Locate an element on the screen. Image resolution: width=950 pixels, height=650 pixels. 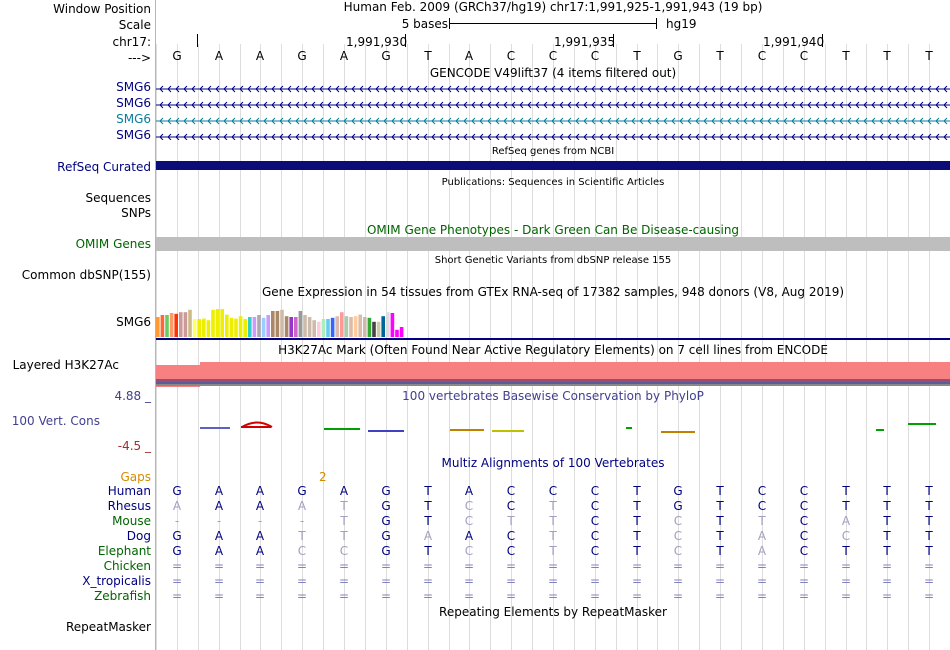
reference-base: A is located at coordinates (344, 56).